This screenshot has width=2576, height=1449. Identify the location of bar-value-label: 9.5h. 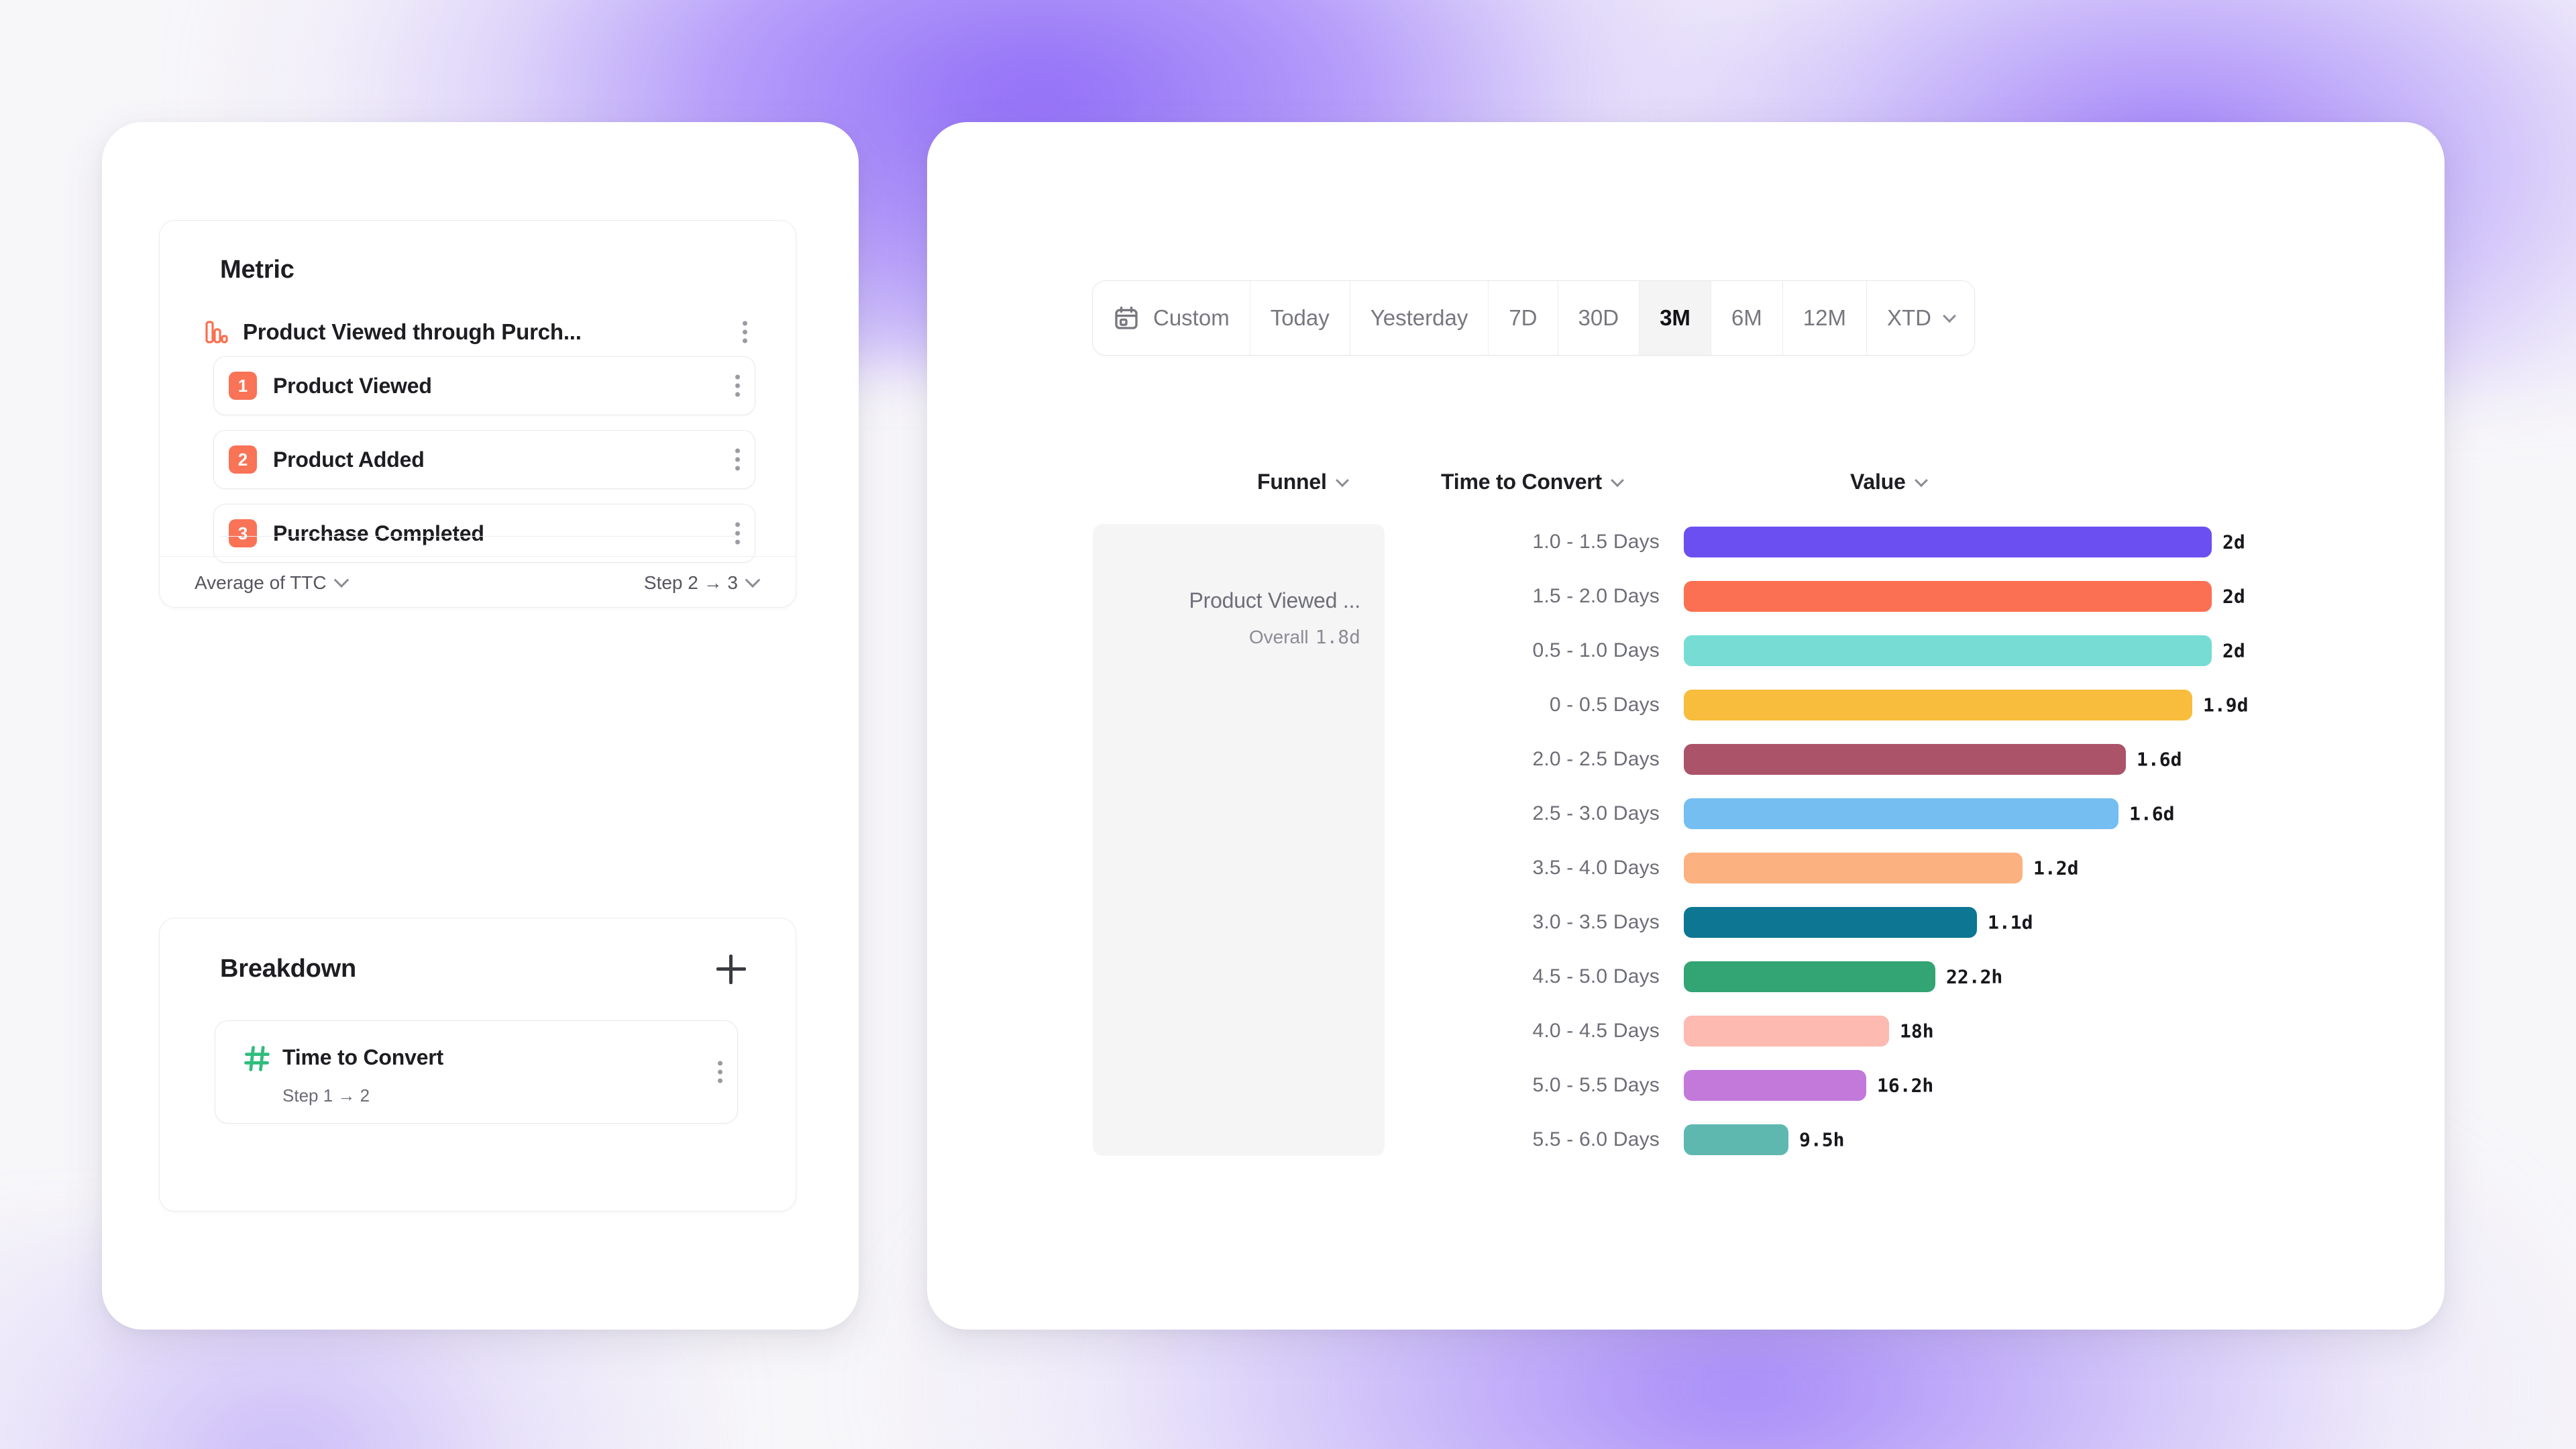
(1822, 1139).